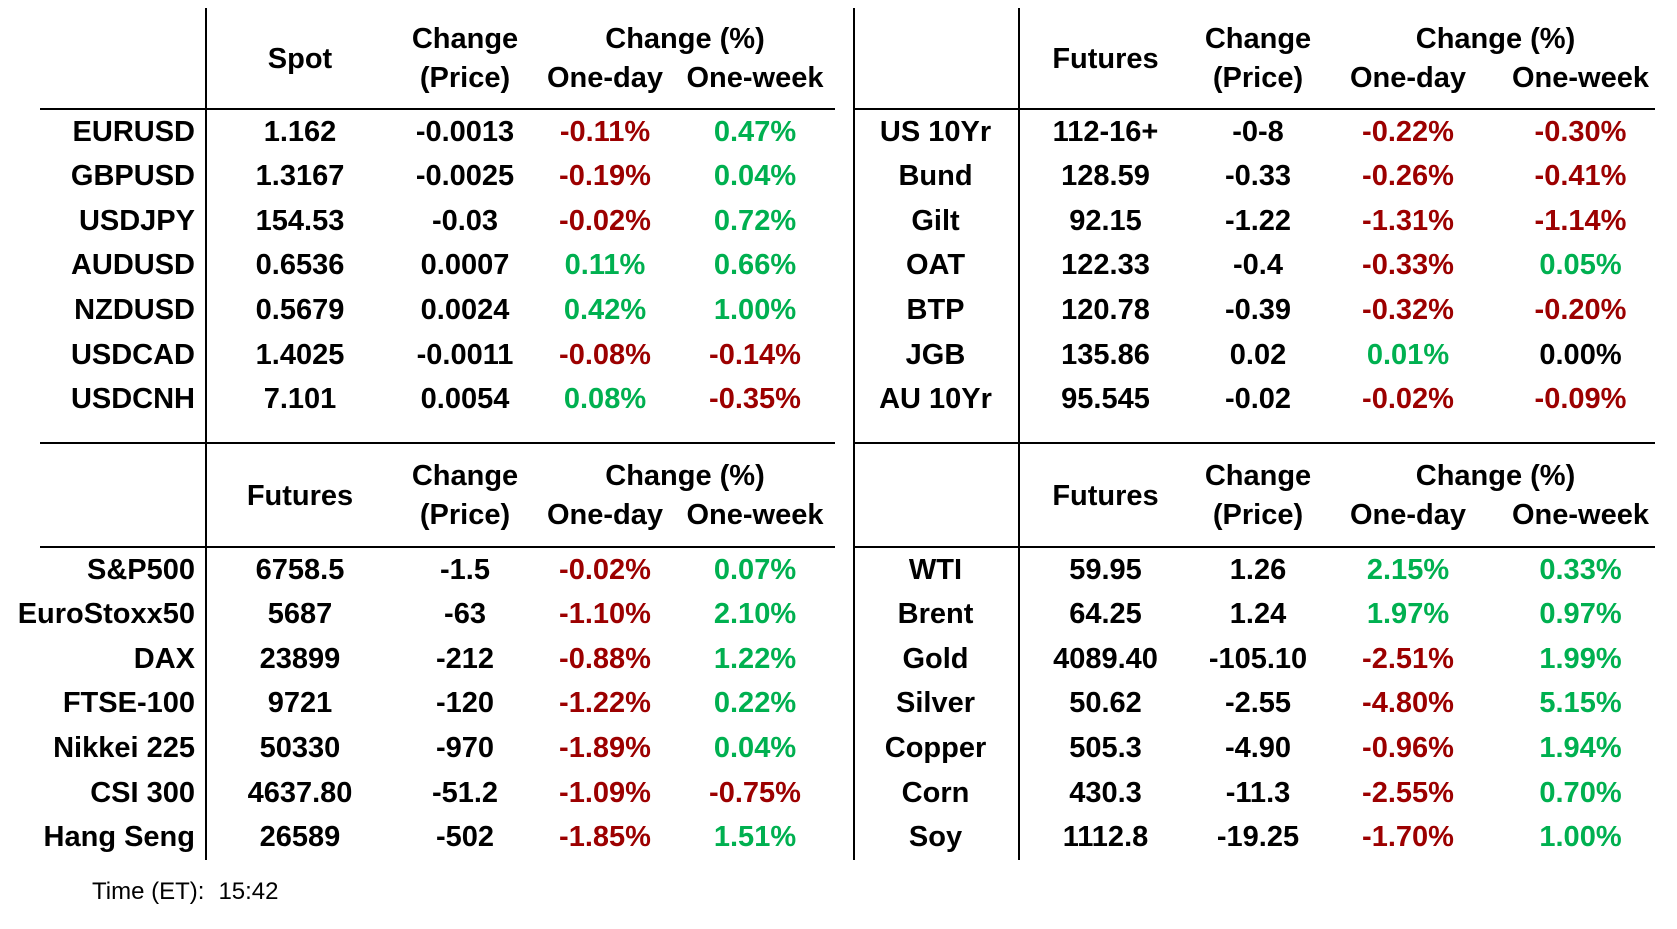 The width and height of the screenshot is (1677, 929). I want to click on rule-bottom-header-right, so click(1254, 547).